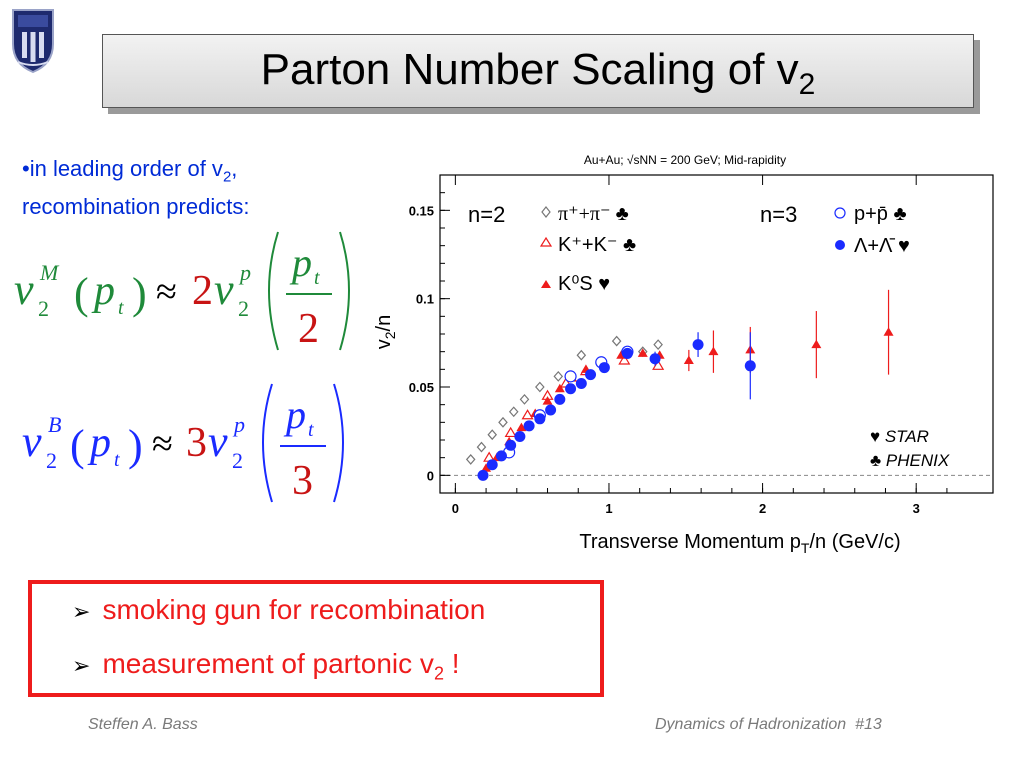 The image size is (1024, 768). I want to click on eq2-rparen: ), so click(135, 445).